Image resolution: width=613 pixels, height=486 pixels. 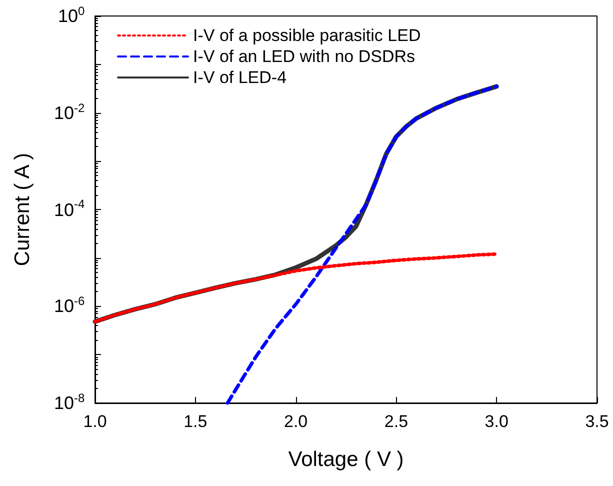 What do you see at coordinates (95, 421) in the screenshot?
I see `x-tick-label: 1.0` at bounding box center [95, 421].